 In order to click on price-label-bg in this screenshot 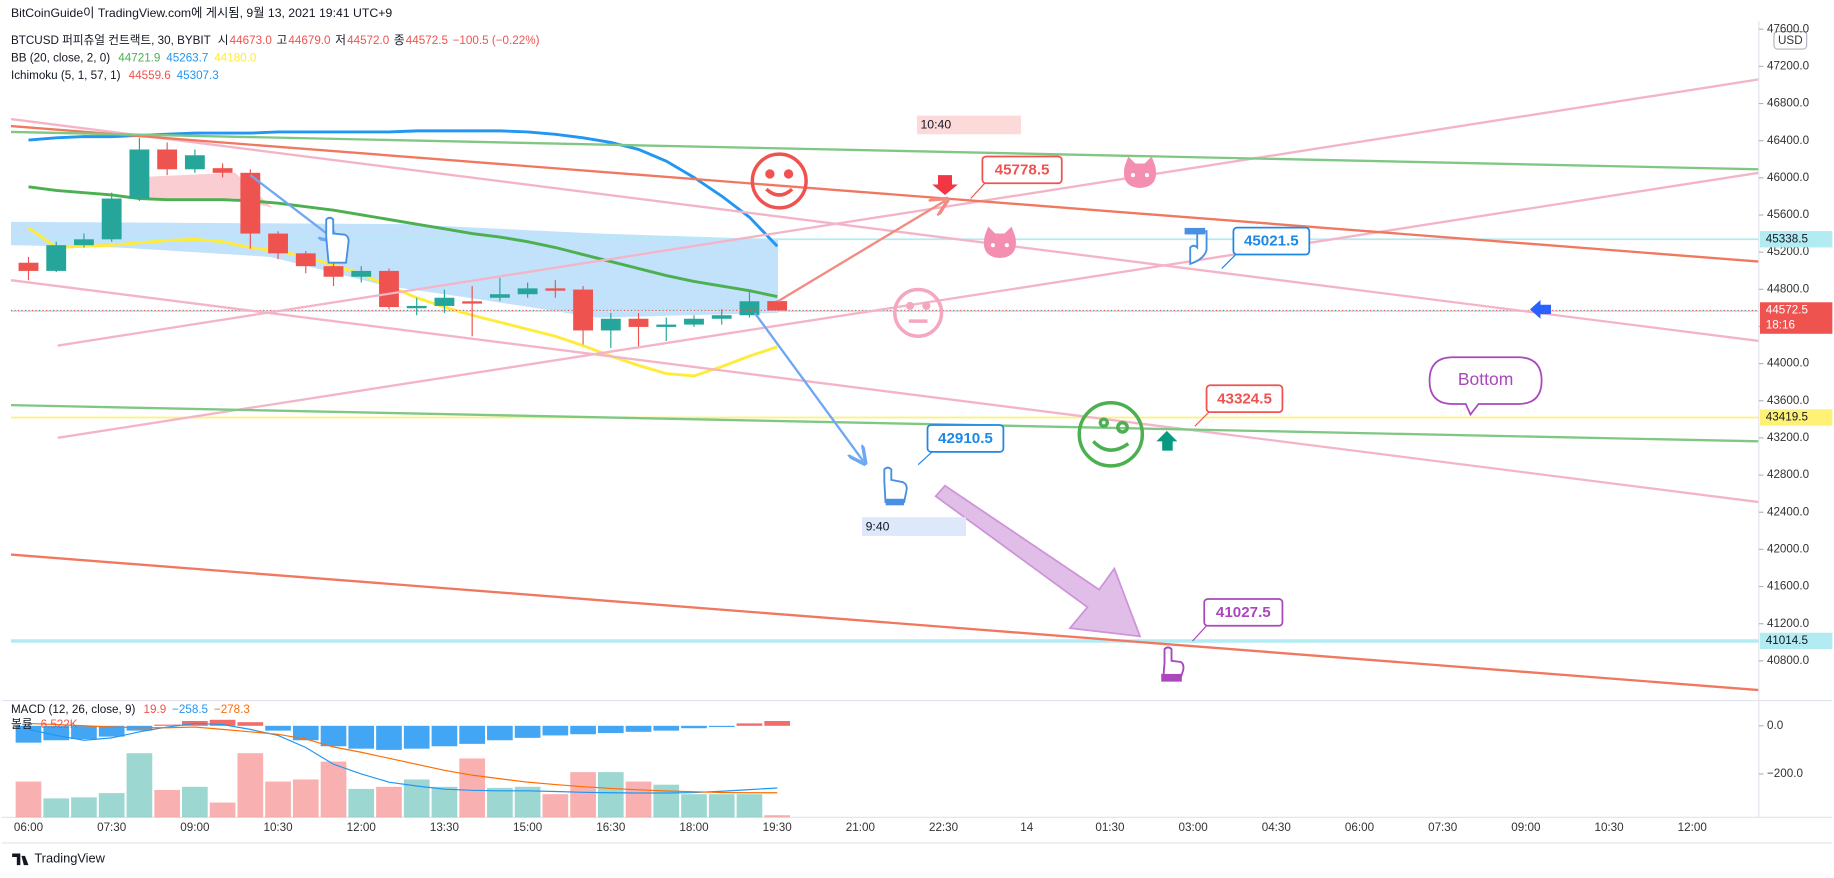, I will do `click(1796, 239)`.